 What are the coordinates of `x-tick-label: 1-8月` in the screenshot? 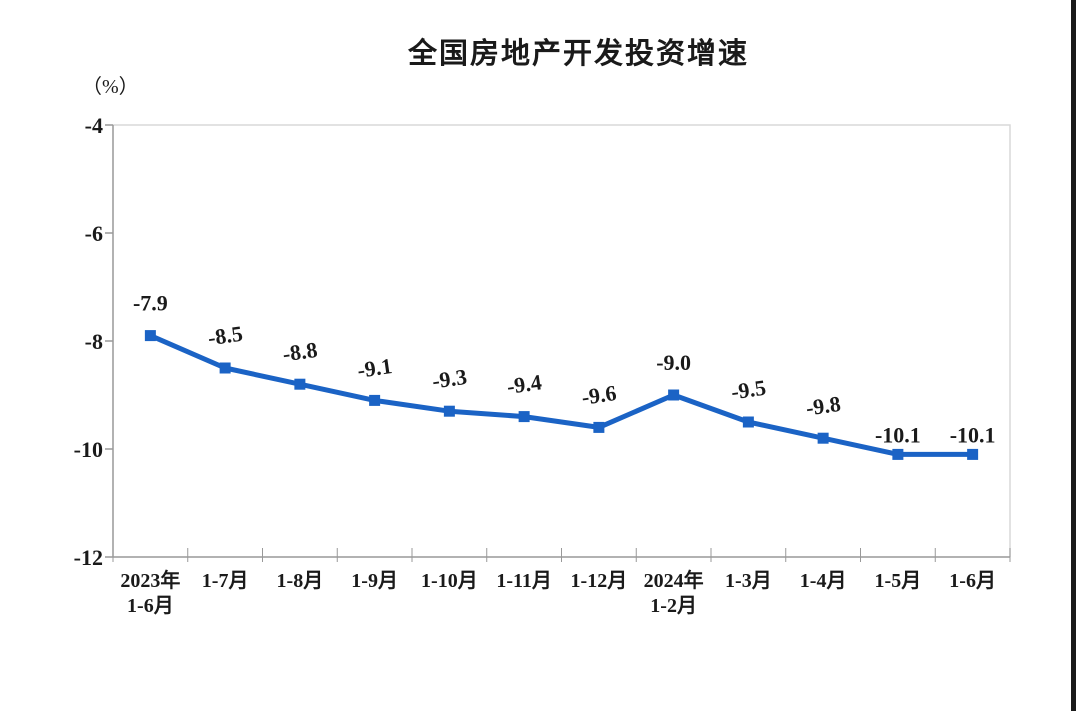 It's located at (300, 581).